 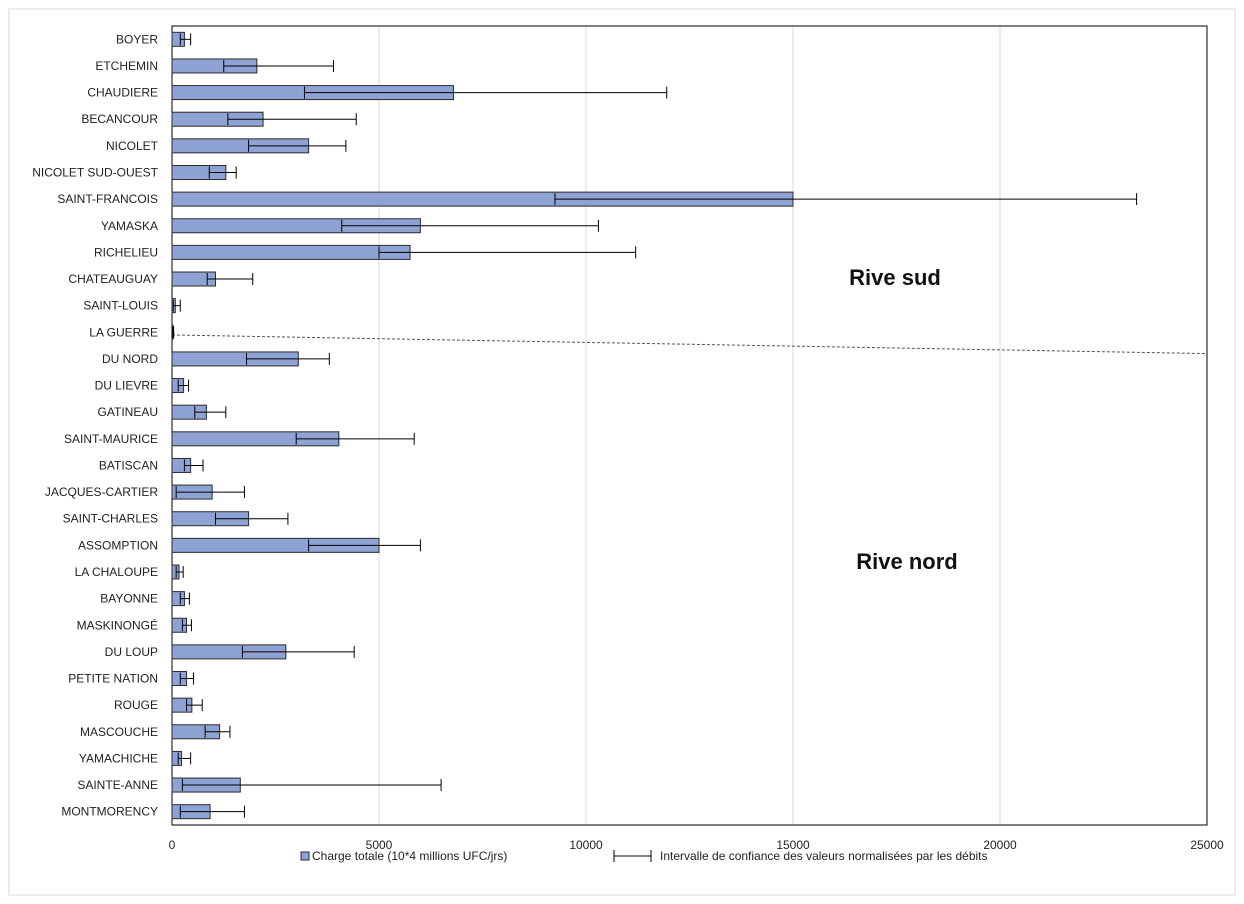 I want to click on legend-swatch-error-bar, so click(x=632, y=856).